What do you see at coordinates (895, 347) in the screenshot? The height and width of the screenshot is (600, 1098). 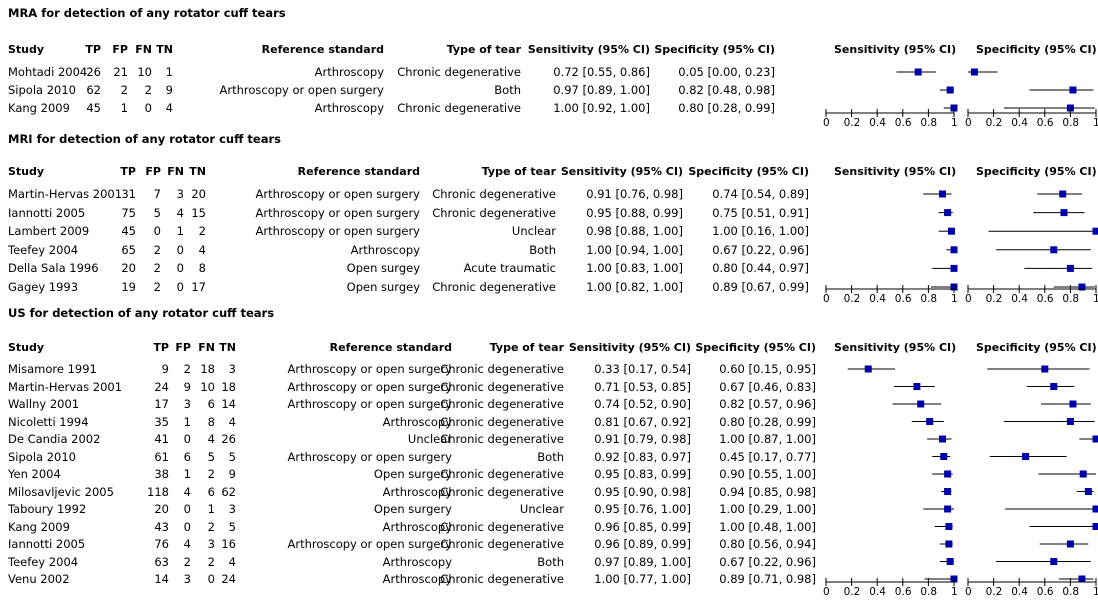 I see `plot-header-sensitivity: Sensitivity (95% CI)` at bounding box center [895, 347].